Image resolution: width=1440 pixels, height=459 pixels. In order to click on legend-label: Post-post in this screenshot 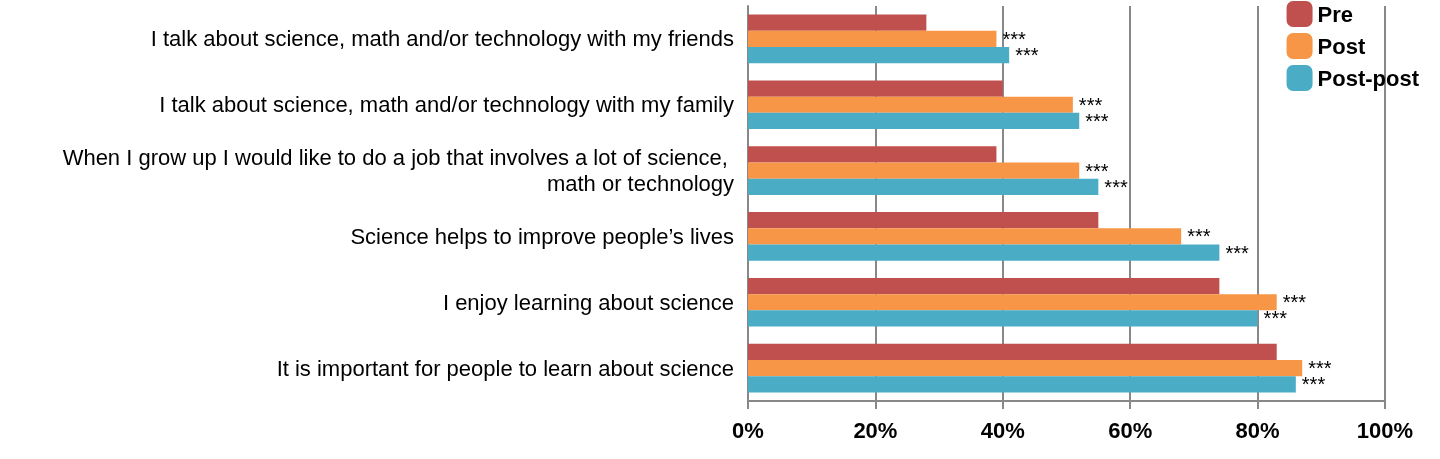, I will do `click(1368, 78)`.